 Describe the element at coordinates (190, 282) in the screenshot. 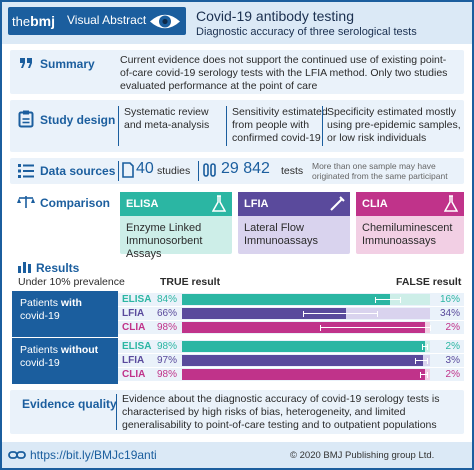

I see `true-result-label: TRUE result` at that location.